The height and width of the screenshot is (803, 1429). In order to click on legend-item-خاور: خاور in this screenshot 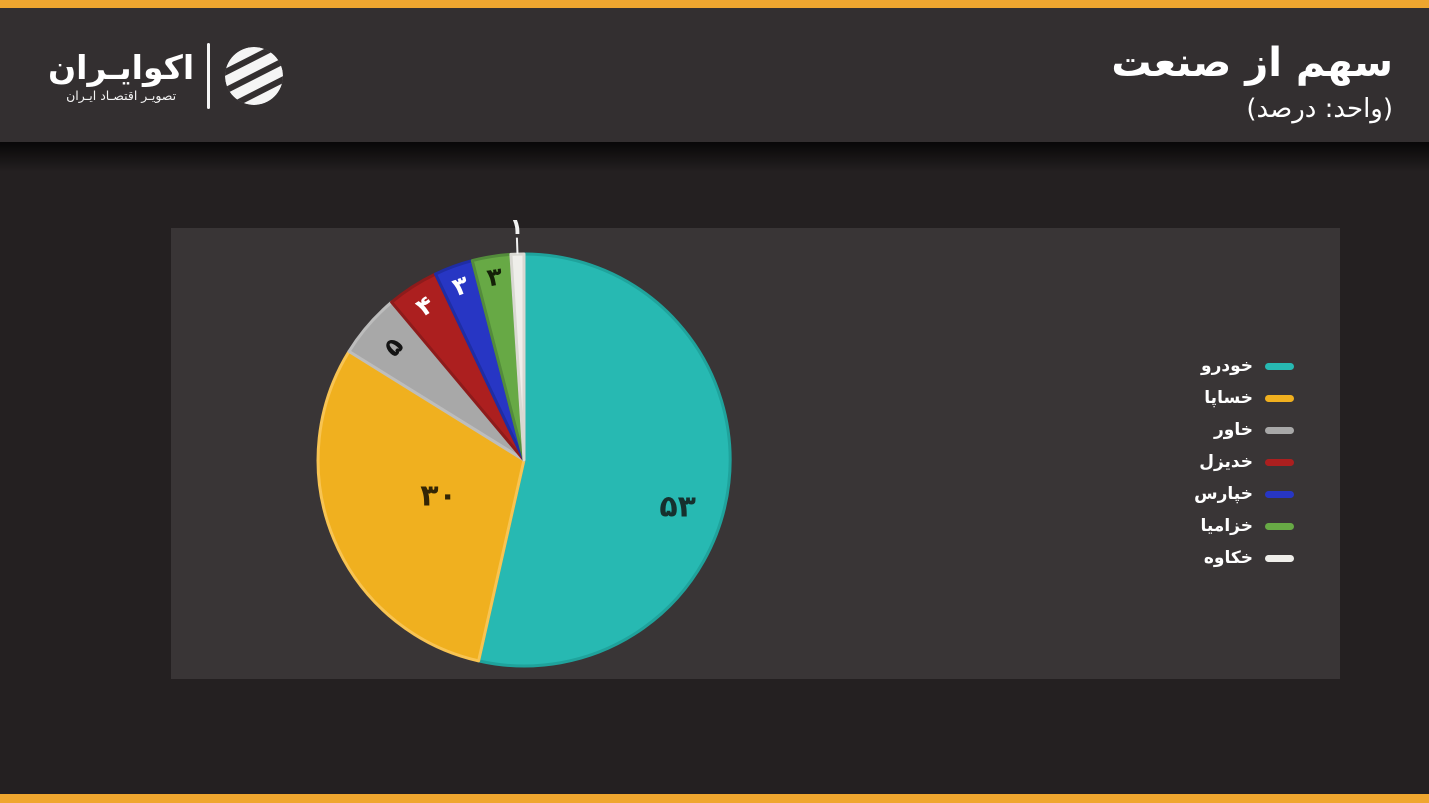, I will do `click(1254, 430)`.